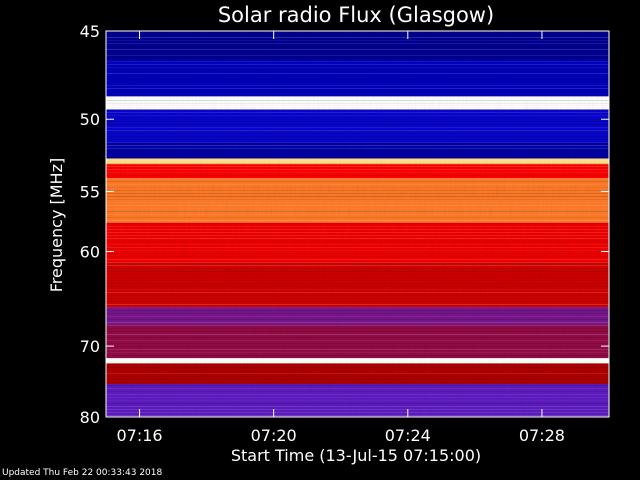  What do you see at coordinates (542, 435) in the screenshot?
I see `x-tick-label: 07:28` at bounding box center [542, 435].